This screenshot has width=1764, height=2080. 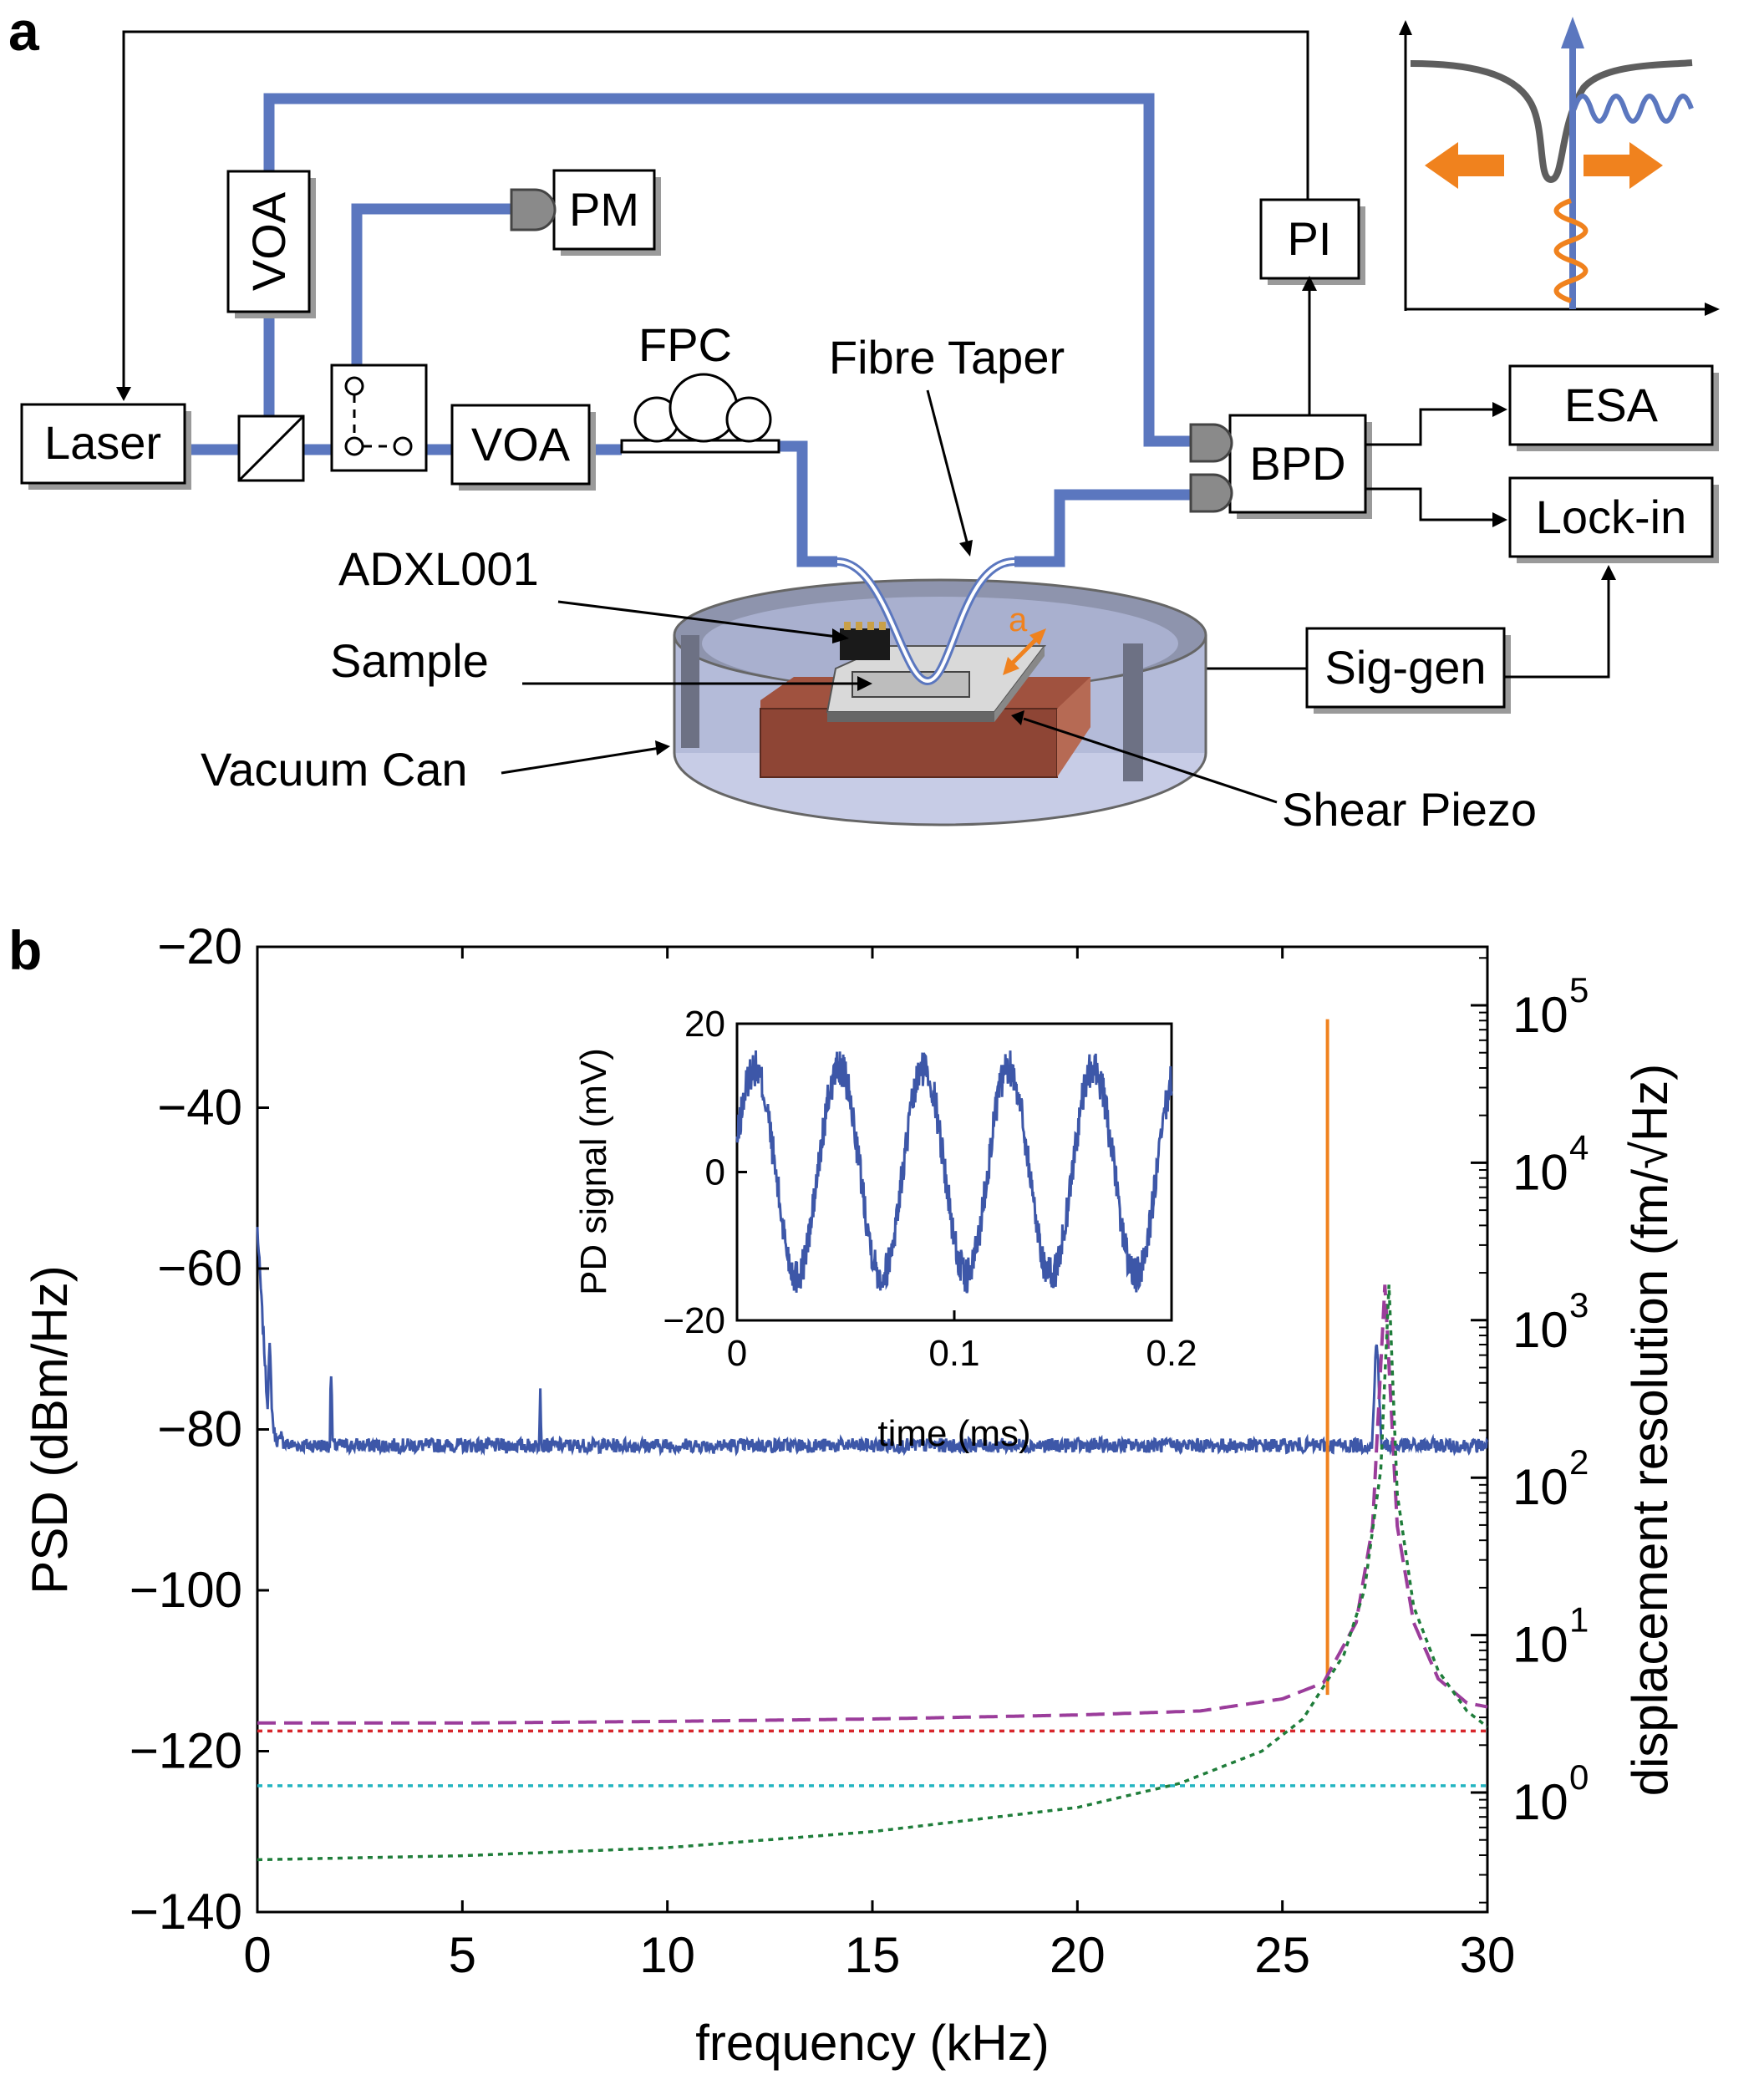 I want to click on x-tick-label: 30, so click(x=1488, y=1955).